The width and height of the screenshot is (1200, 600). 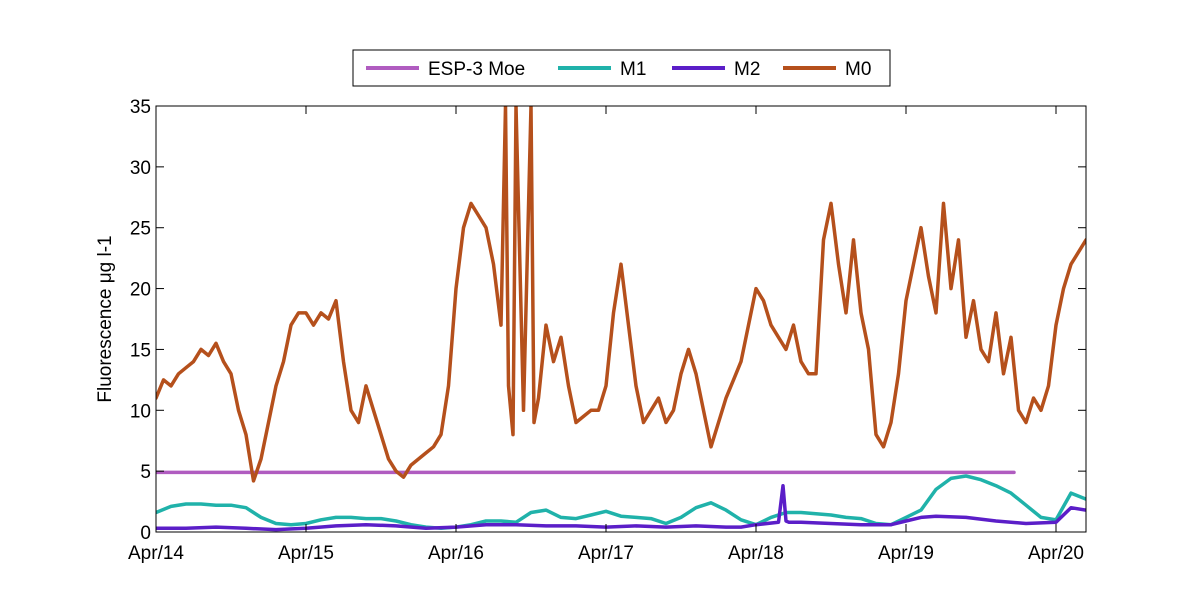 I want to click on legend-label-m2: M2, so click(x=747, y=69).